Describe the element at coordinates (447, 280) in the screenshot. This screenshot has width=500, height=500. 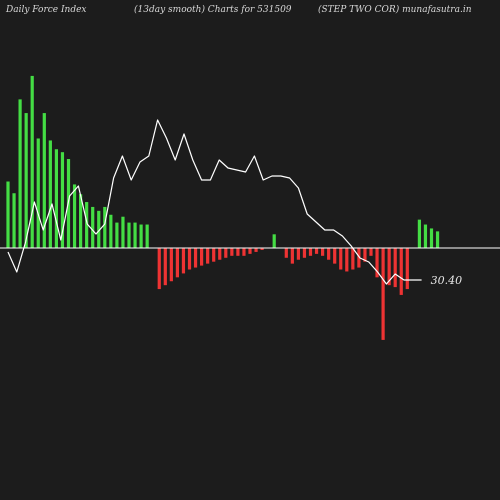
I see `last-value-label: 30.40` at that location.